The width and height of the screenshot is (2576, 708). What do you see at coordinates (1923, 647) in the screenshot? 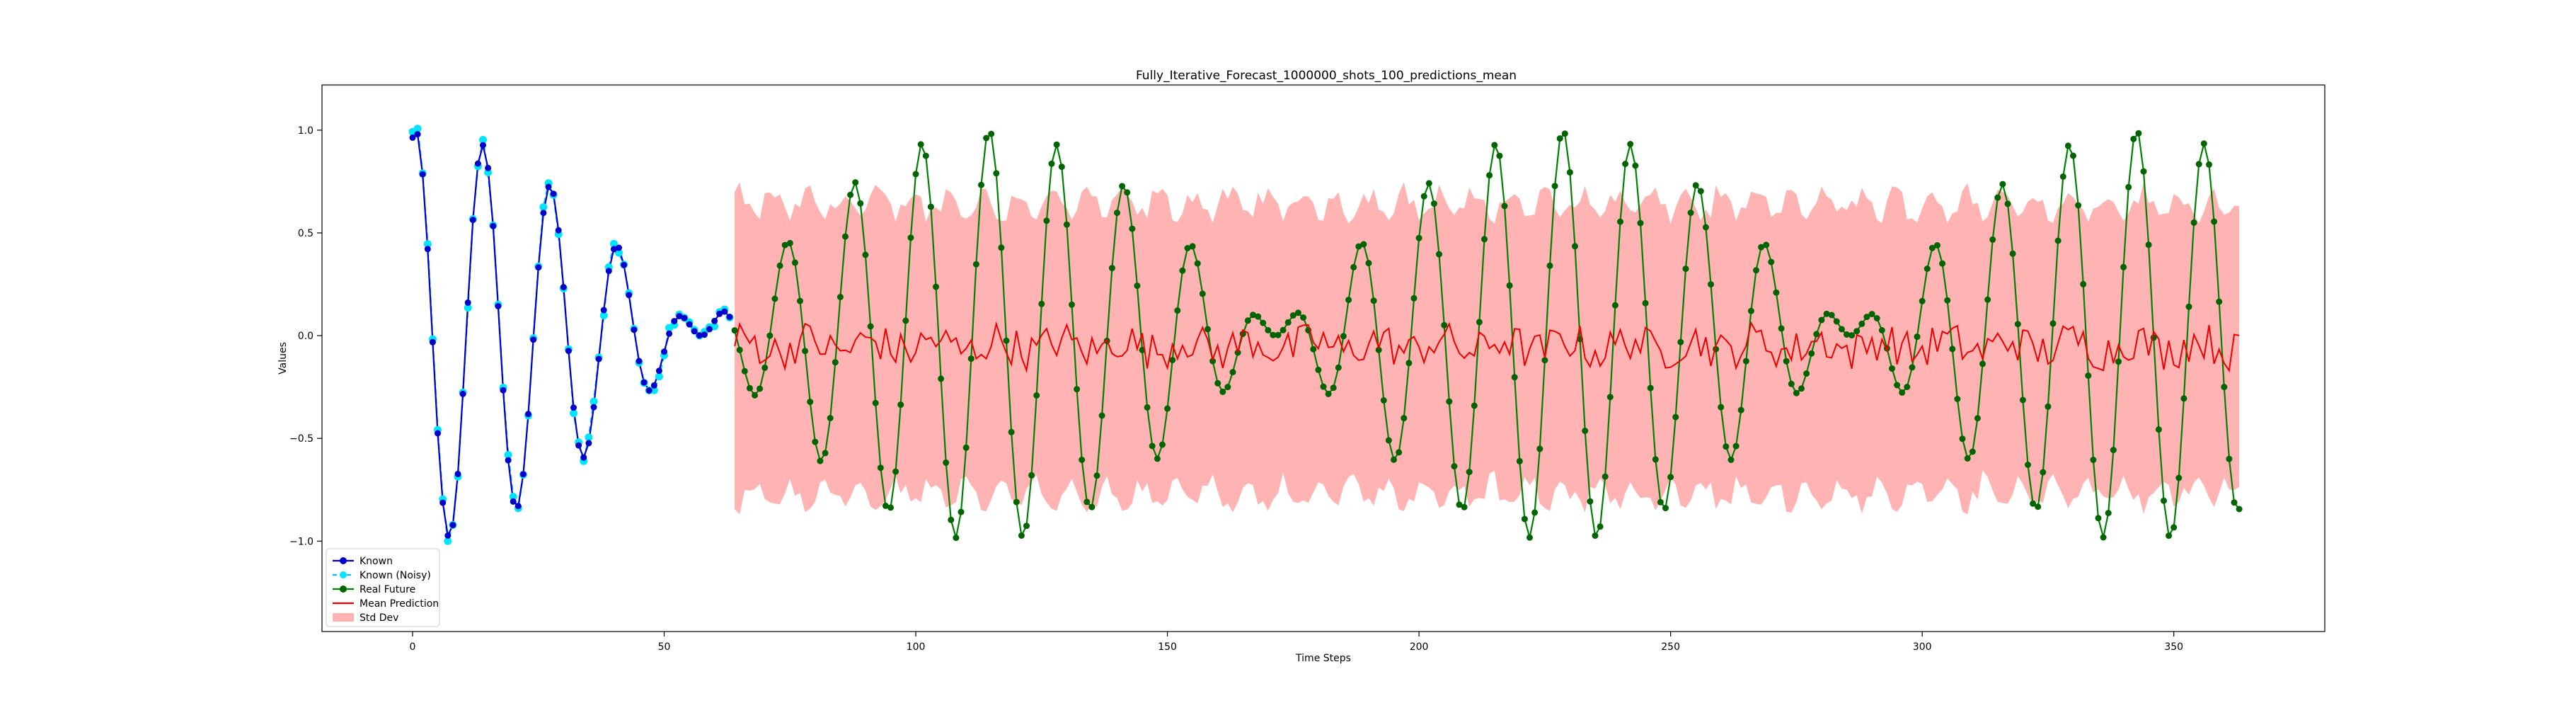
I see `x-tick-label: 300` at bounding box center [1923, 647].